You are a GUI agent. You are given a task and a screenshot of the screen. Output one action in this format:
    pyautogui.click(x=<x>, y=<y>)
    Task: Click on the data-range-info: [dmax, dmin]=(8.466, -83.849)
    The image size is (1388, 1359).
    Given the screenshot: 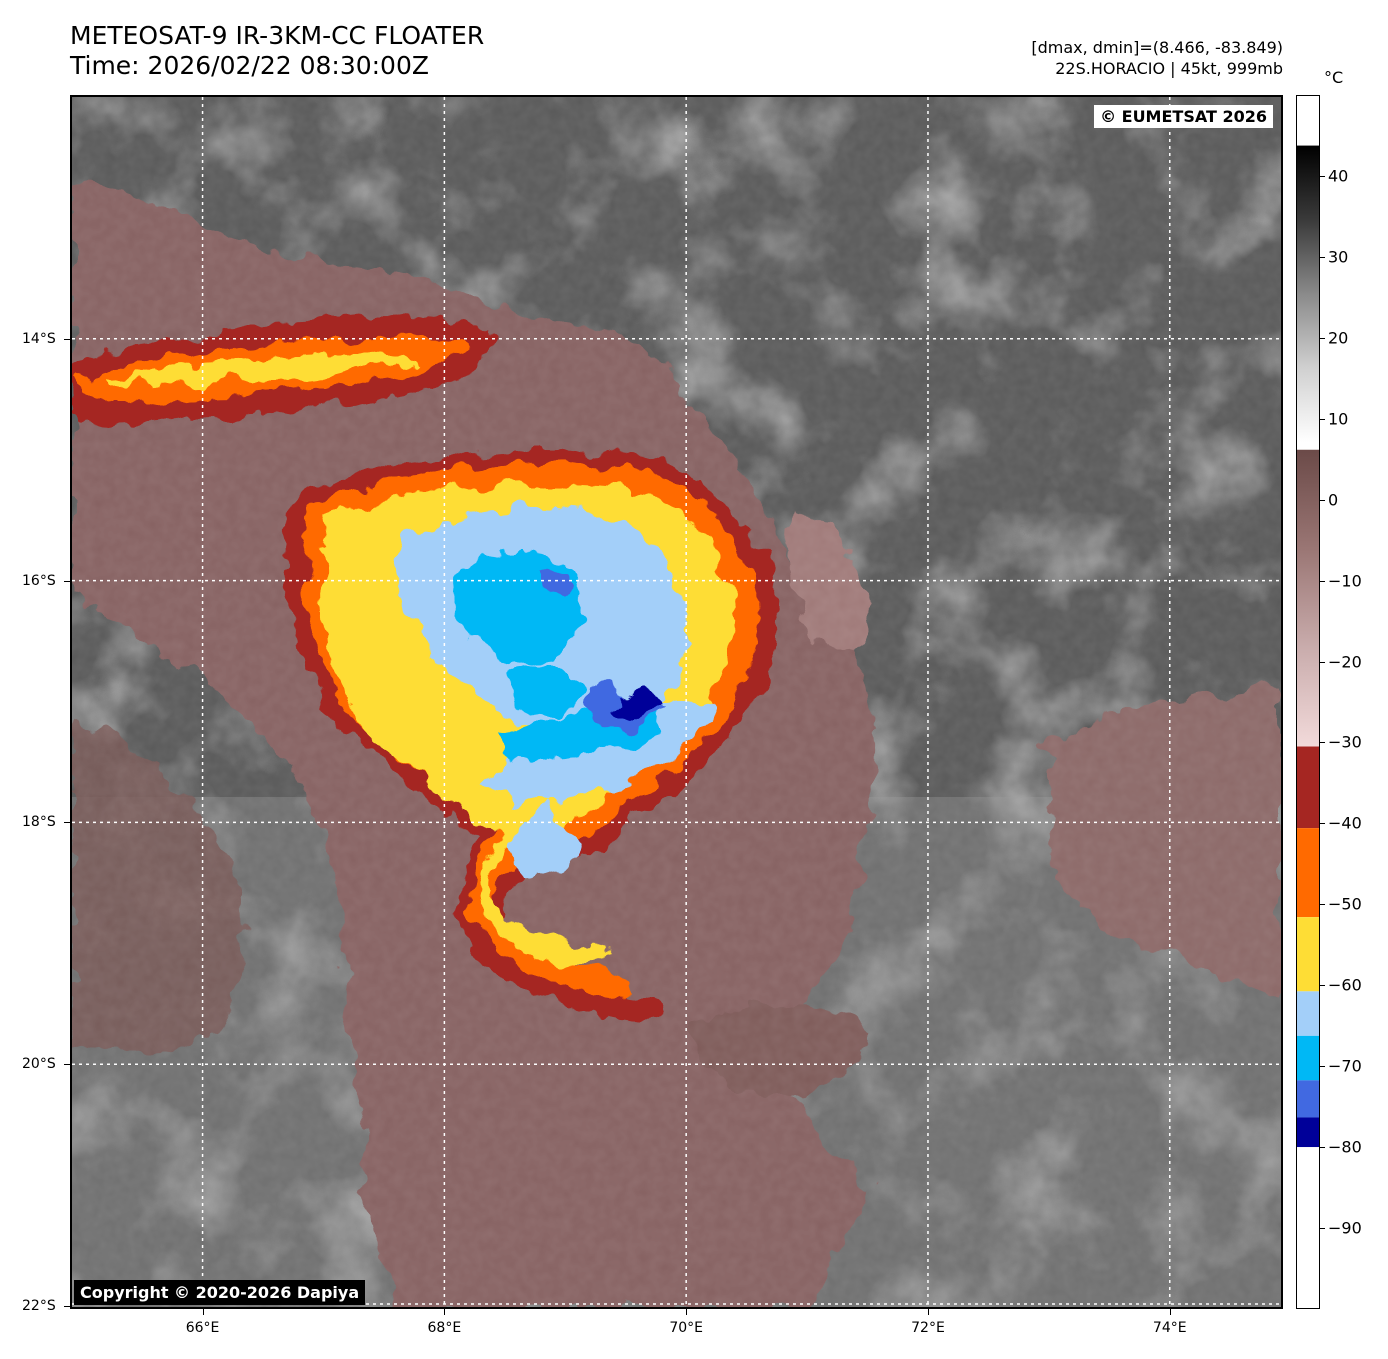 What is the action you would take?
    pyautogui.click(x=1157, y=47)
    